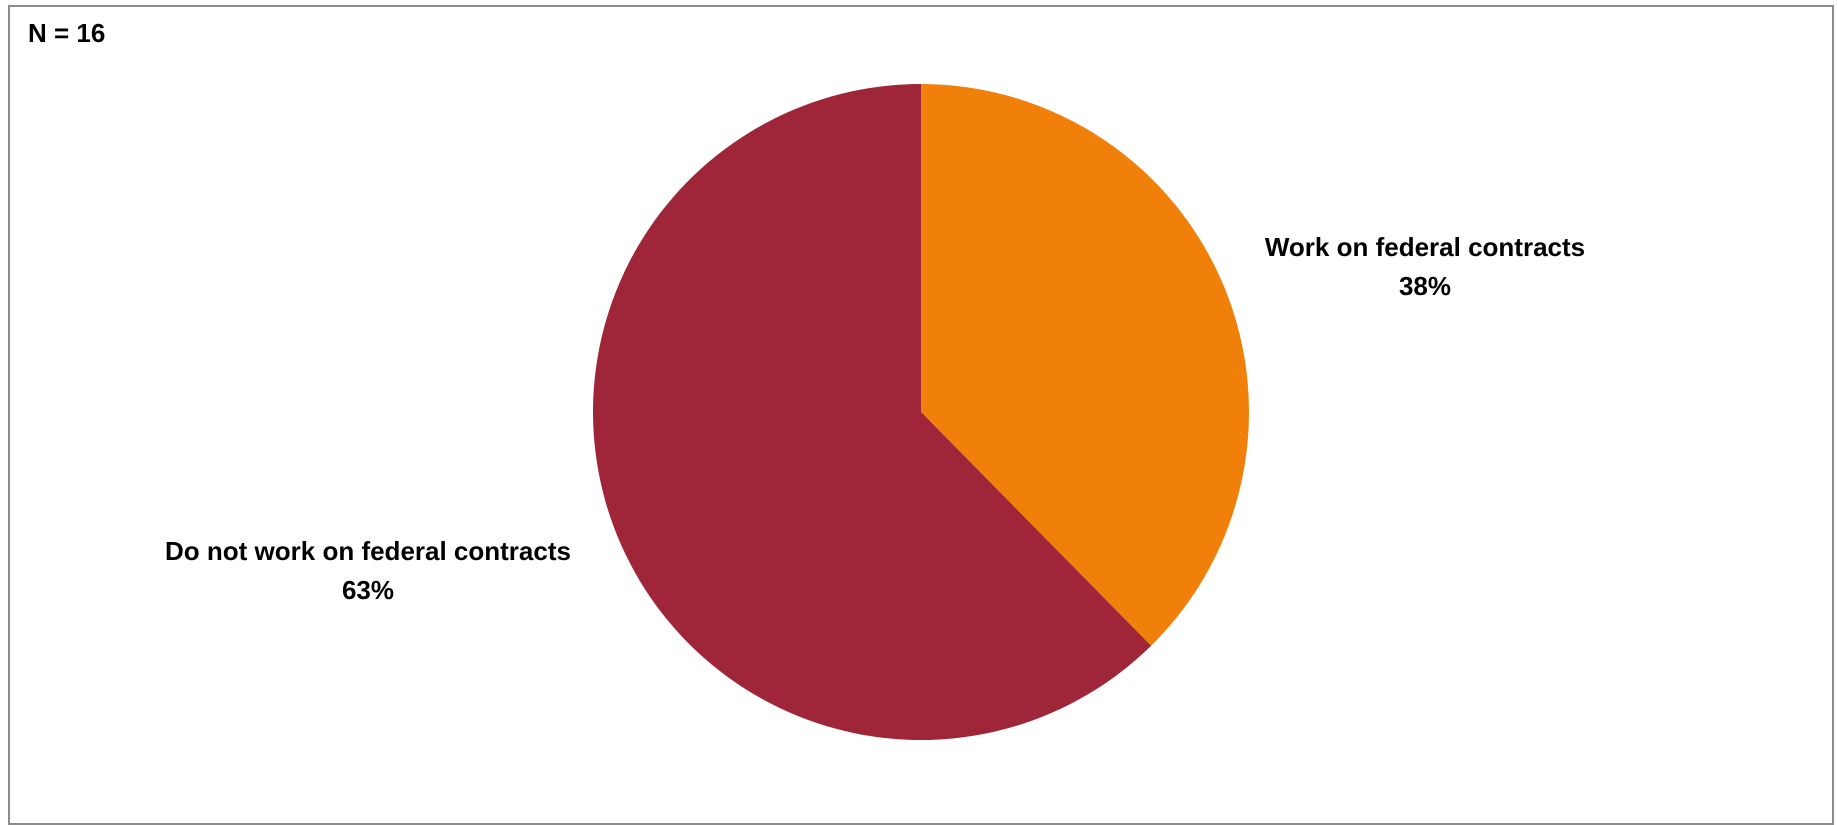 The image size is (1837, 825). I want to click on slice-value-do-not-work-on-federal-contracts: 63%, so click(368, 590).